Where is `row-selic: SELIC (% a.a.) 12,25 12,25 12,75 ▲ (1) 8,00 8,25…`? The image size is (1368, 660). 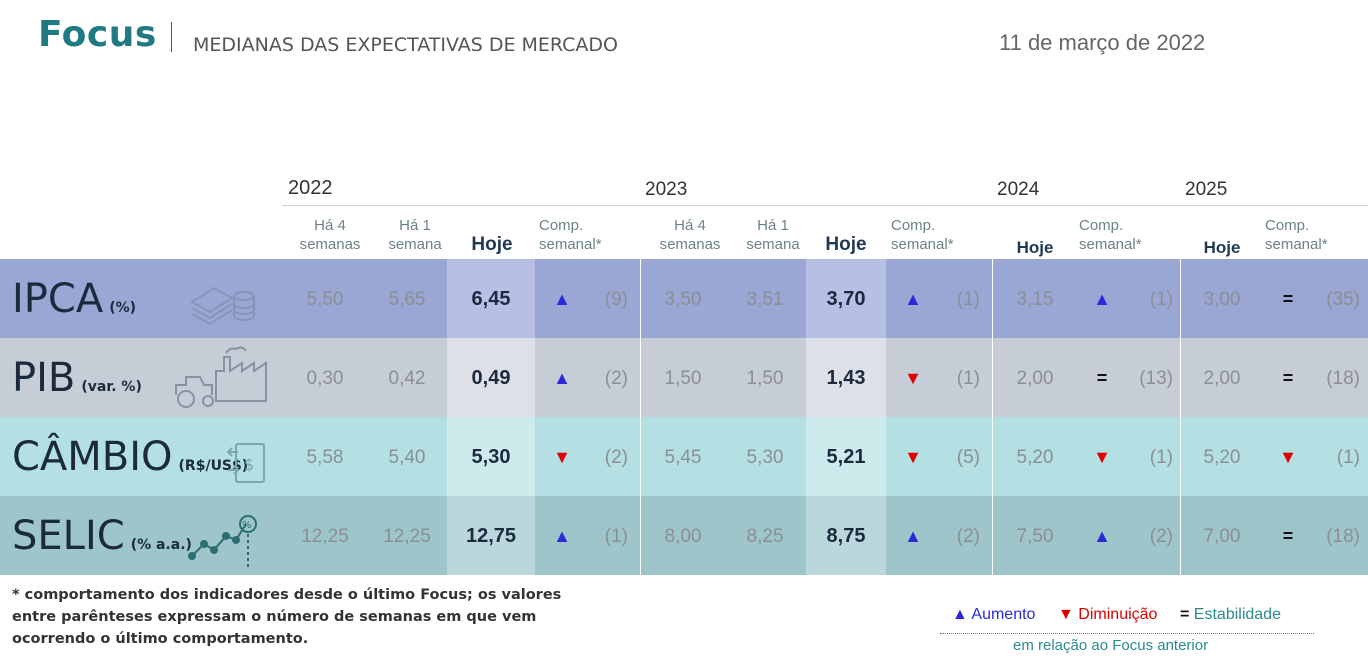 row-selic: SELIC (% a.a.) 12,25 12,25 12,75 ▲ (1) 8,00 8,25… is located at coordinates (684, 535).